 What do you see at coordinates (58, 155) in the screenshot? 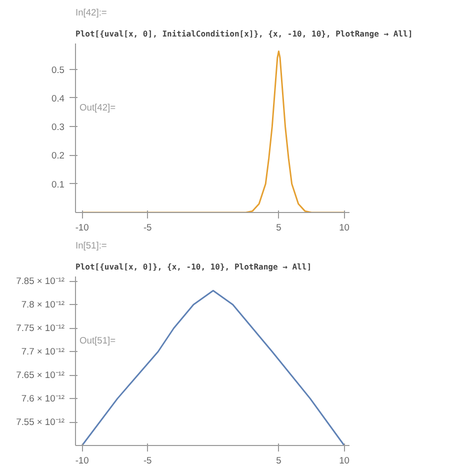
I see `y-tick-label: 0.2` at bounding box center [58, 155].